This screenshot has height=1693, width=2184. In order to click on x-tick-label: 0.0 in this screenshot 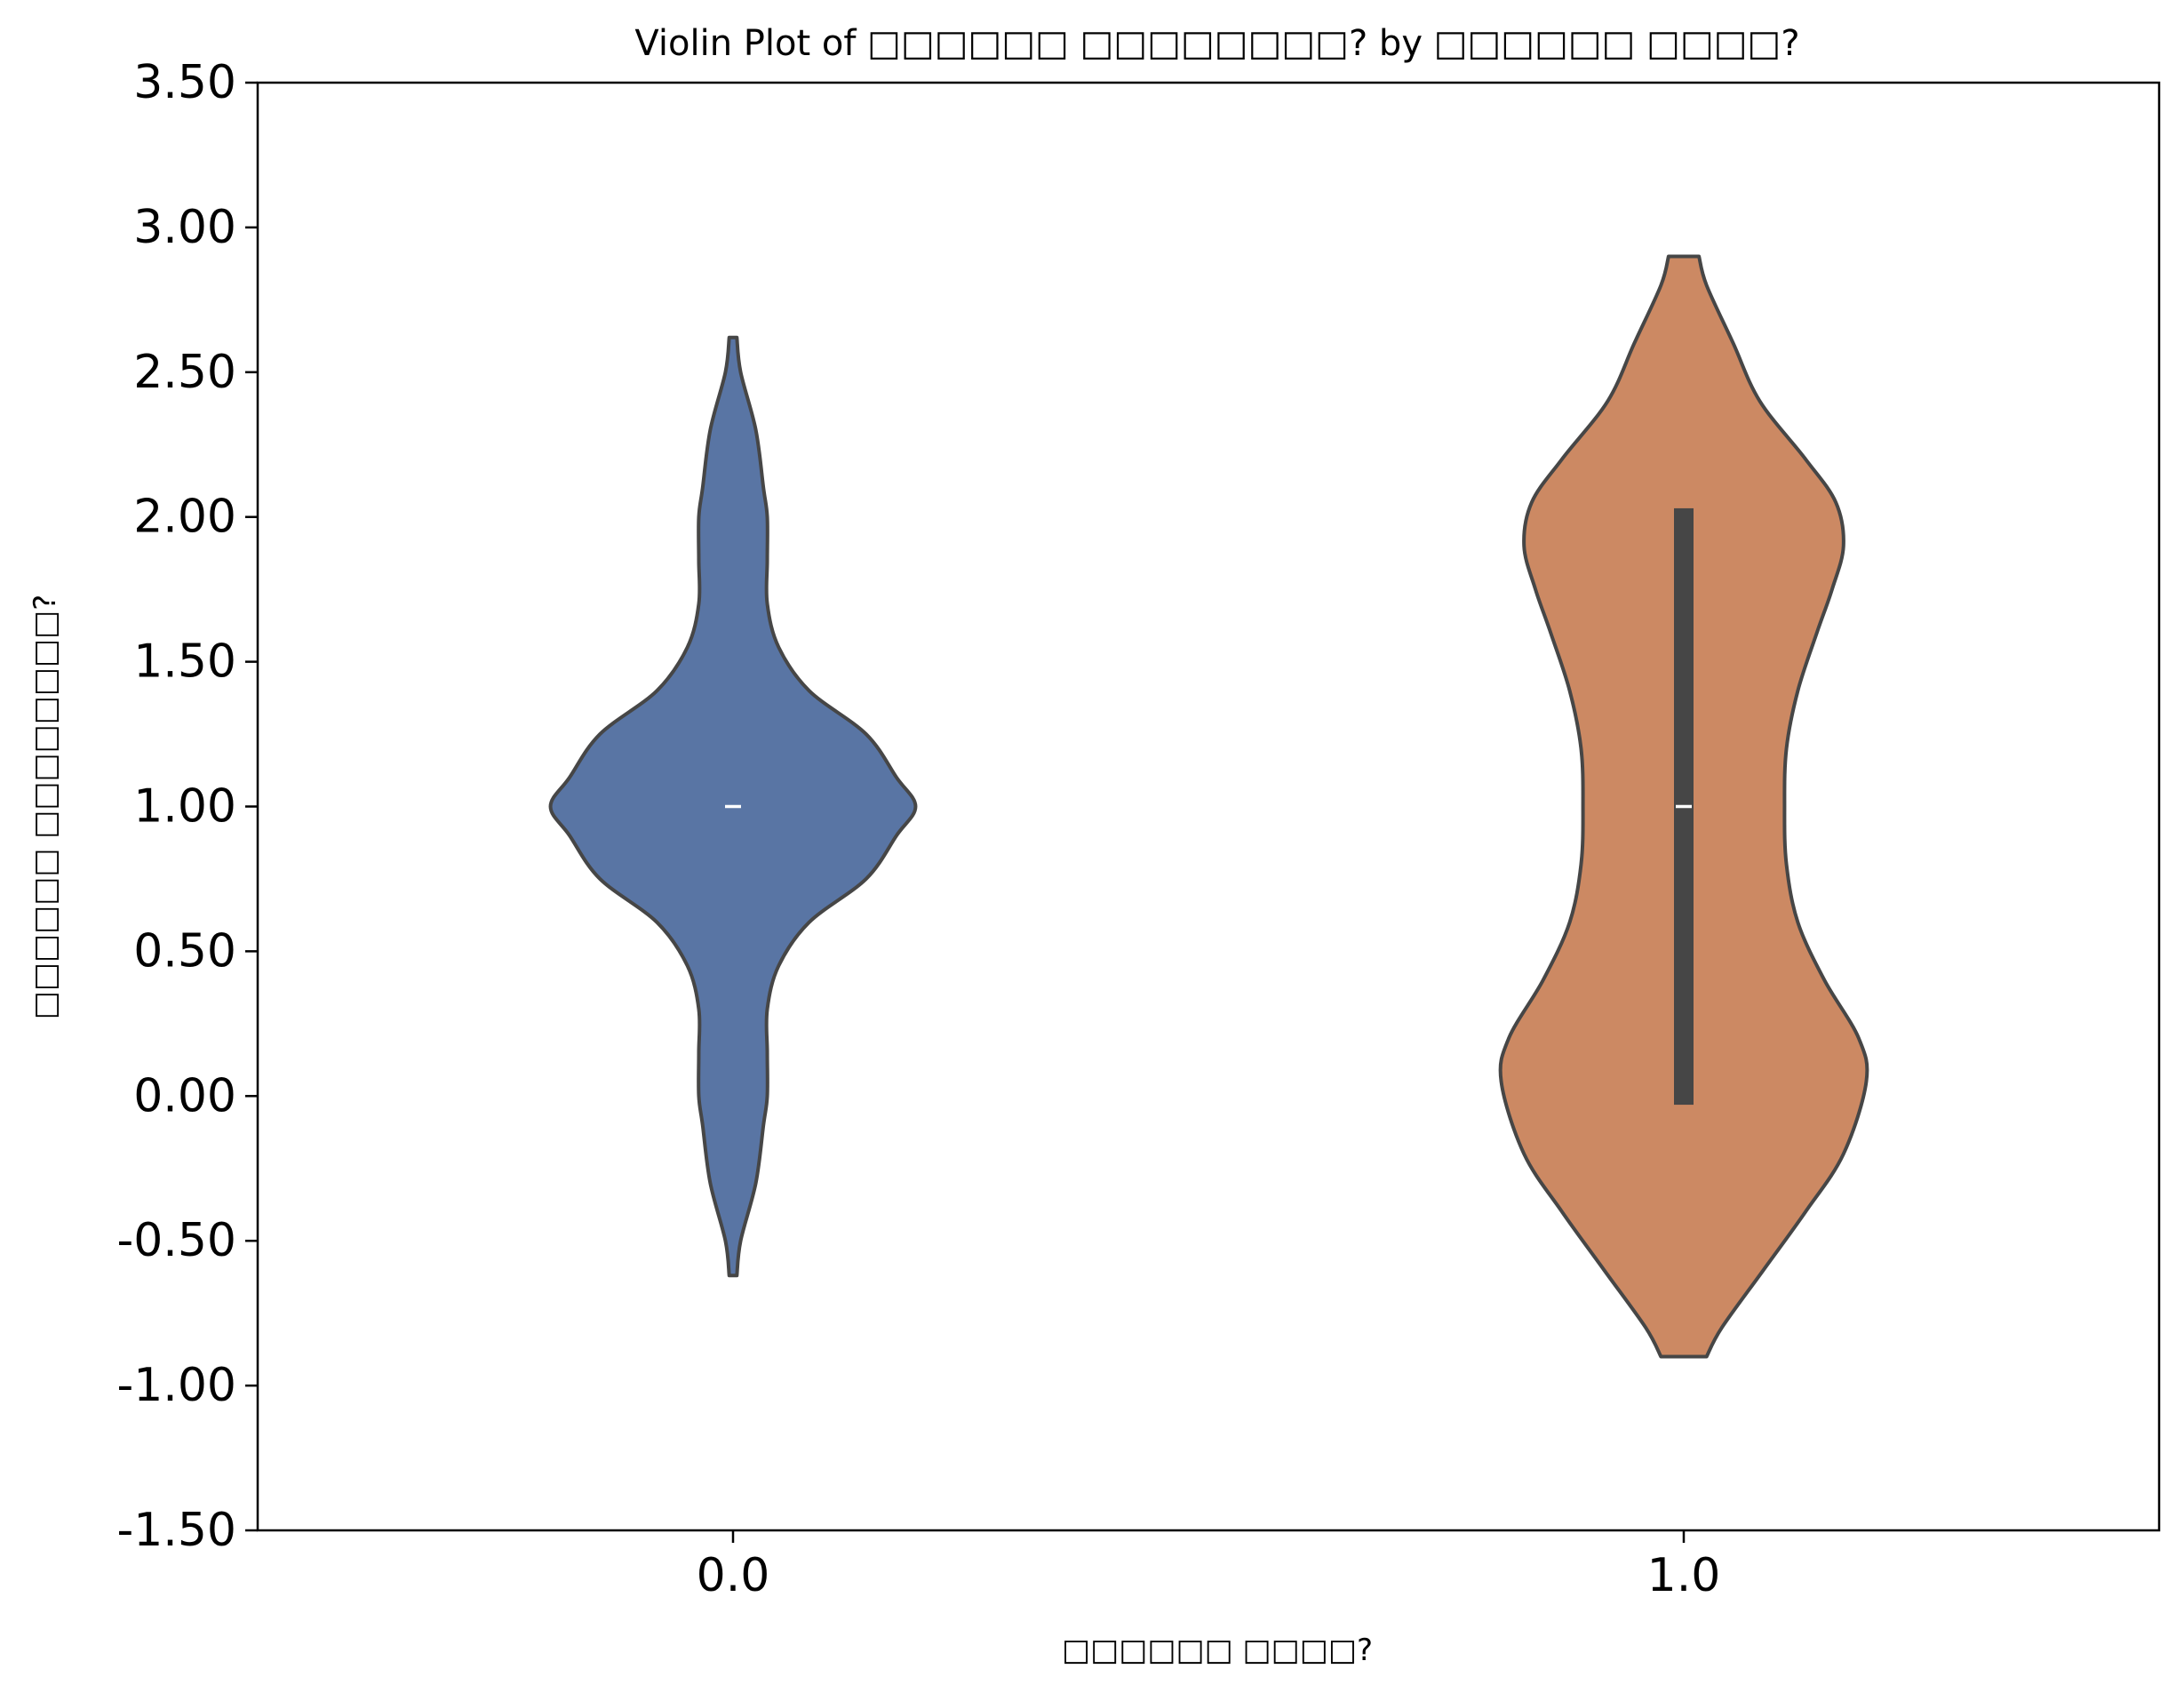, I will do `click(733, 1575)`.